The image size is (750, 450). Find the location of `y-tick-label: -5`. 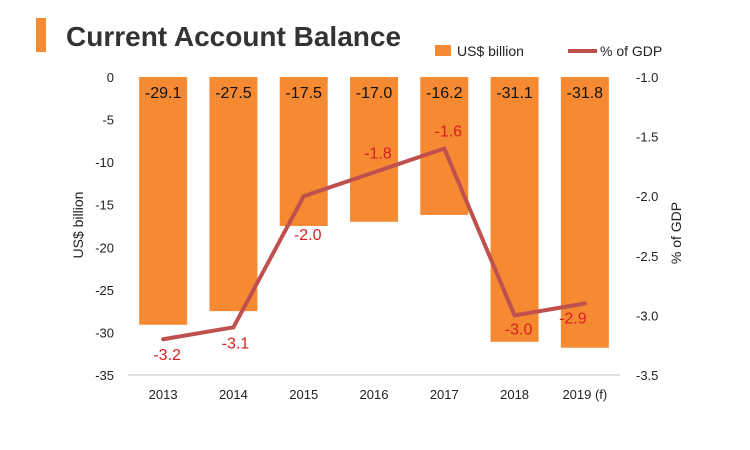

y-tick-label: -5 is located at coordinates (108, 120).